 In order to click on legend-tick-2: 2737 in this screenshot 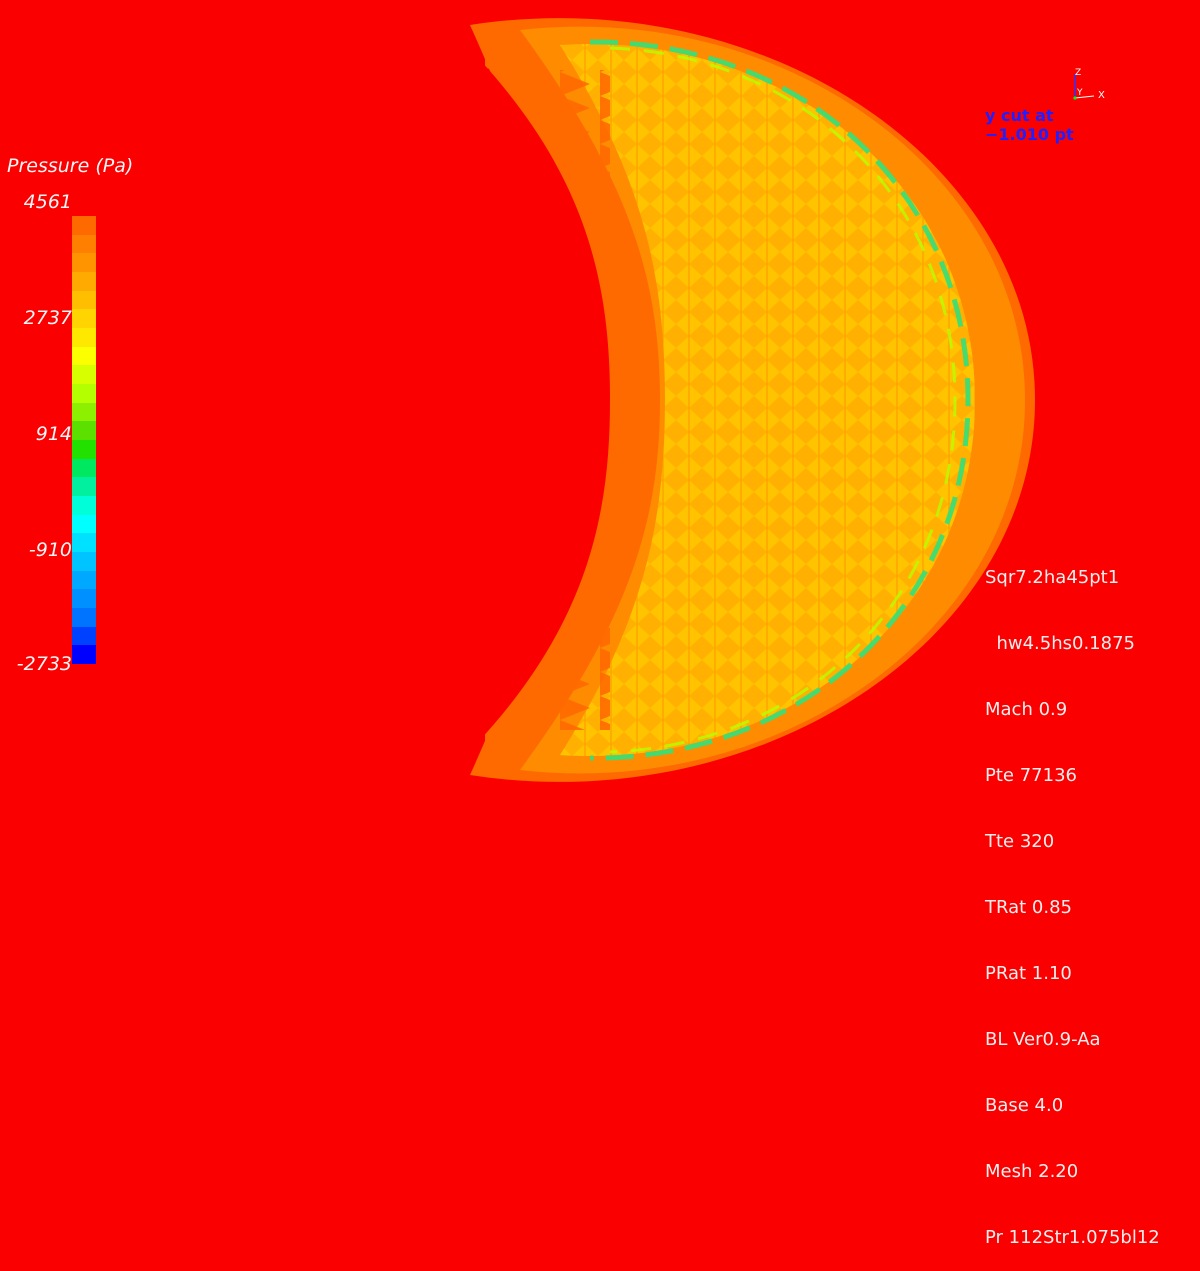, I will do `click(47, 318)`.